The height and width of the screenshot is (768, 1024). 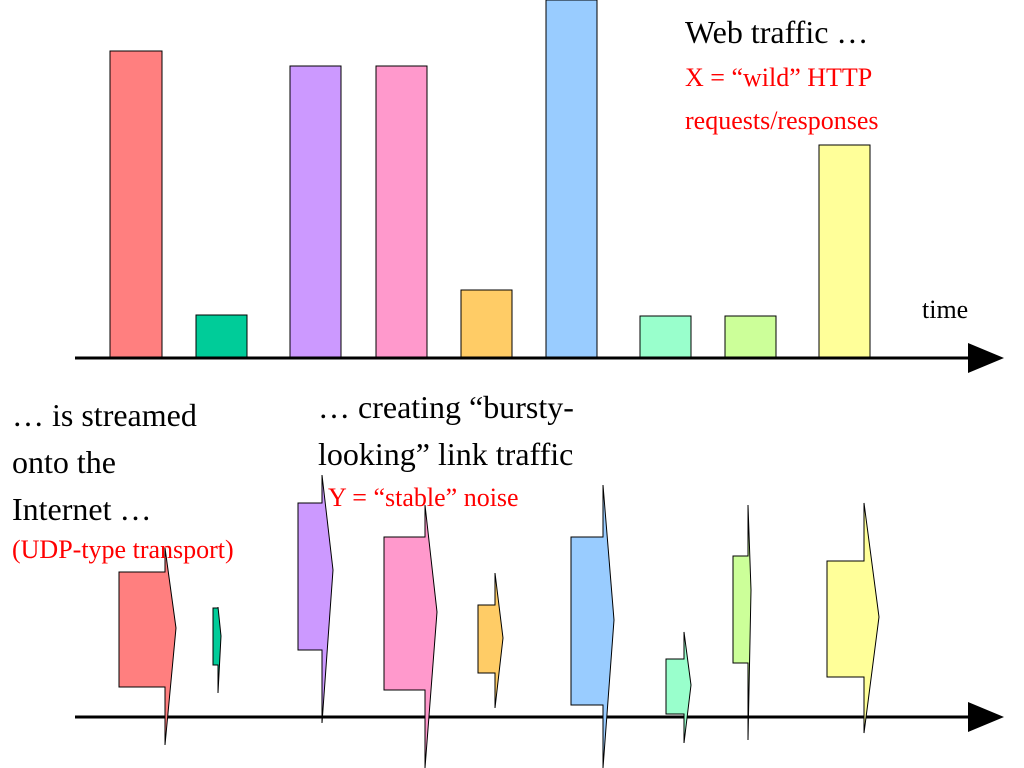 What do you see at coordinates (104, 415) in the screenshot?
I see `caption: … is streamed` at bounding box center [104, 415].